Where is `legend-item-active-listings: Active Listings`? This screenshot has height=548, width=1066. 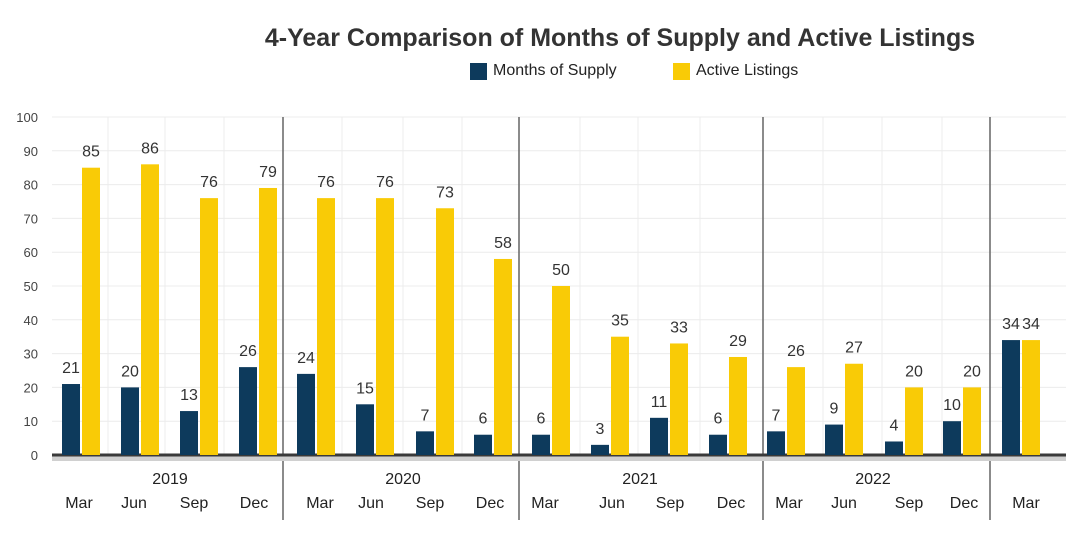
legend-item-active-listings: Active Listings is located at coordinates (735, 71).